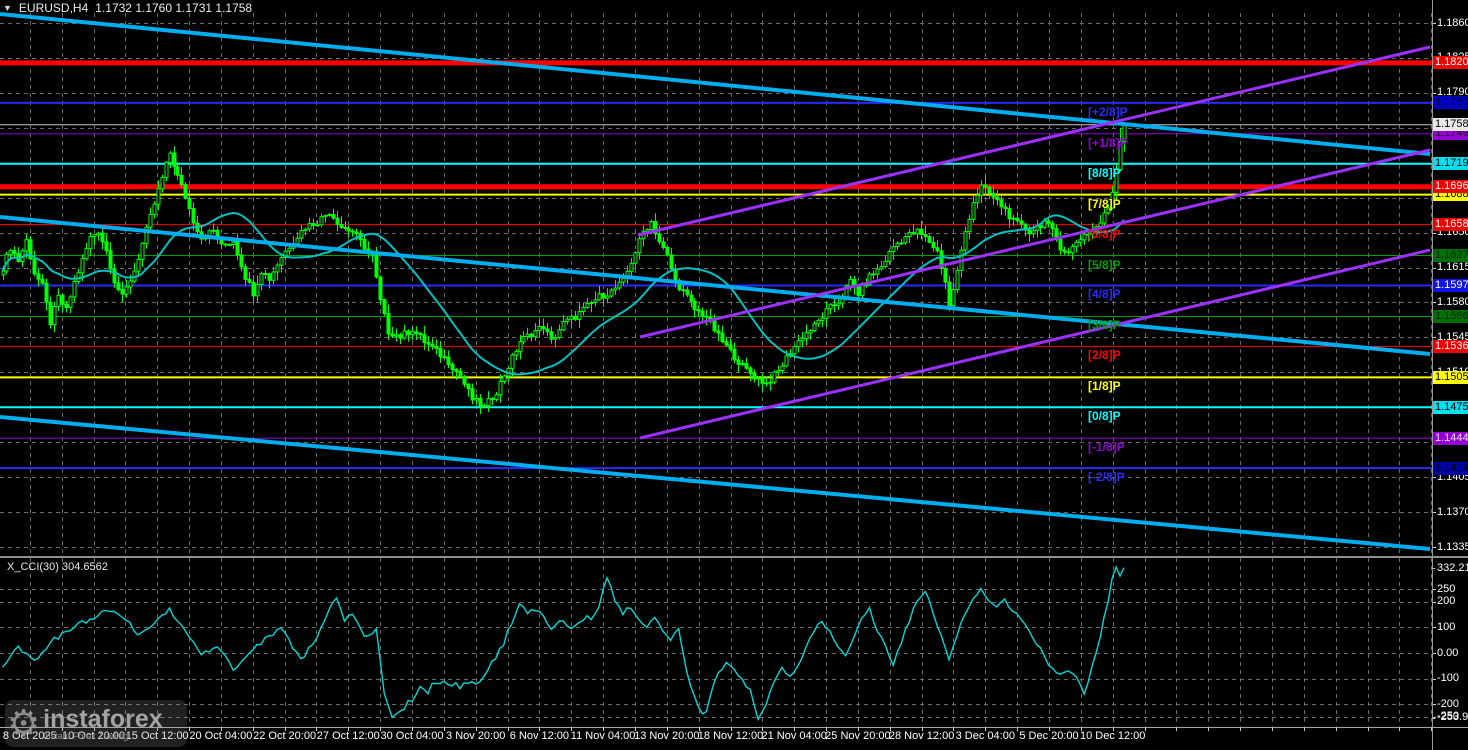 The height and width of the screenshot is (750, 1468). Describe the element at coordinates (1450, 438) in the screenshot. I see `murray-level-badge: 1.1444` at that location.